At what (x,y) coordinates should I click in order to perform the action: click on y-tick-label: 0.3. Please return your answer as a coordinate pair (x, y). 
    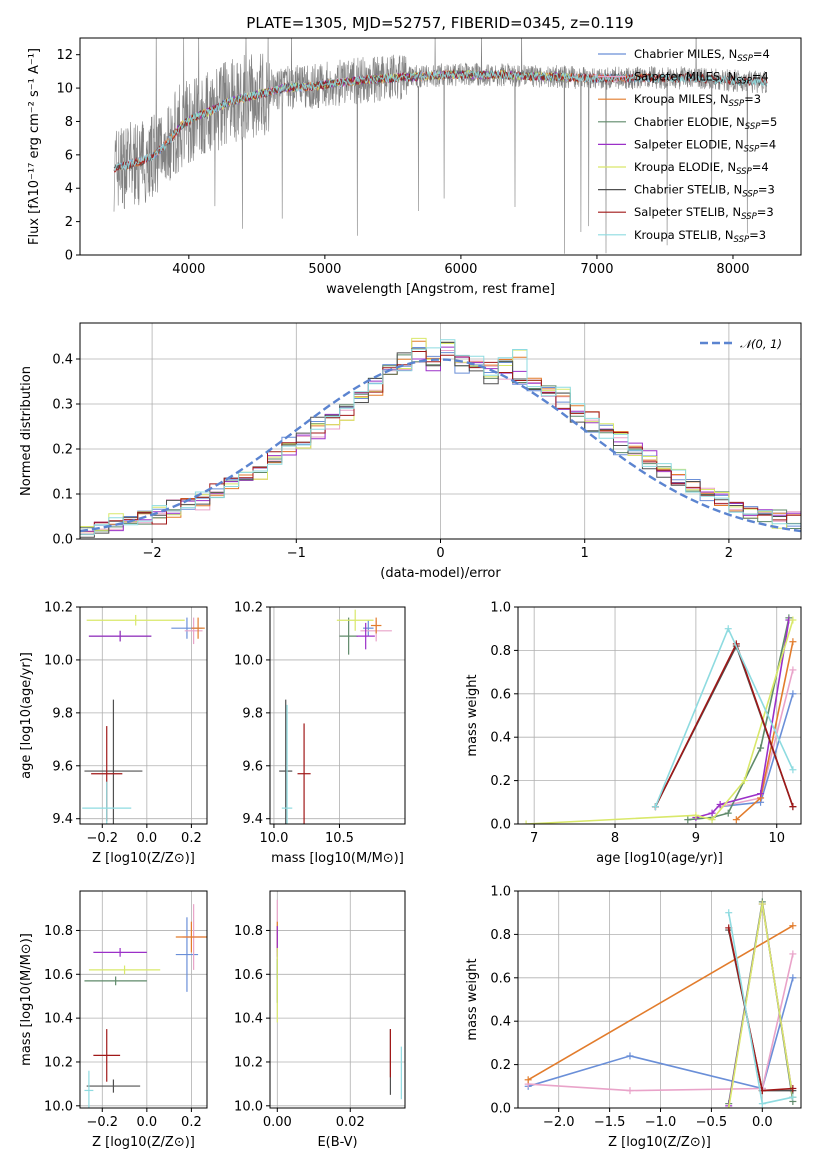
    Looking at the image, I should click on (62, 405).